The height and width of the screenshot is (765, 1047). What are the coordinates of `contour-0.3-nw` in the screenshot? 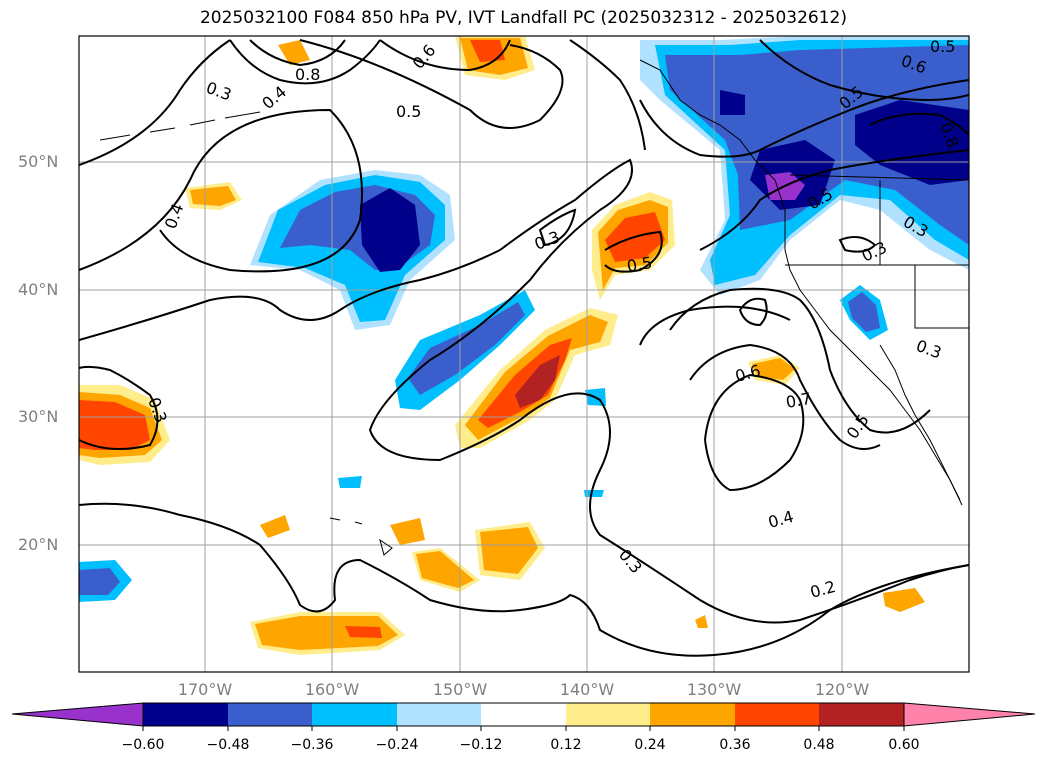 It's located at (155, 102).